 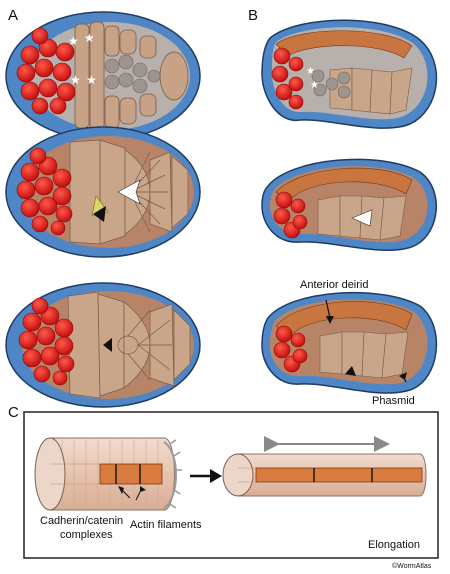 I want to click on label-complexes: complexes, so click(x=86, y=535).